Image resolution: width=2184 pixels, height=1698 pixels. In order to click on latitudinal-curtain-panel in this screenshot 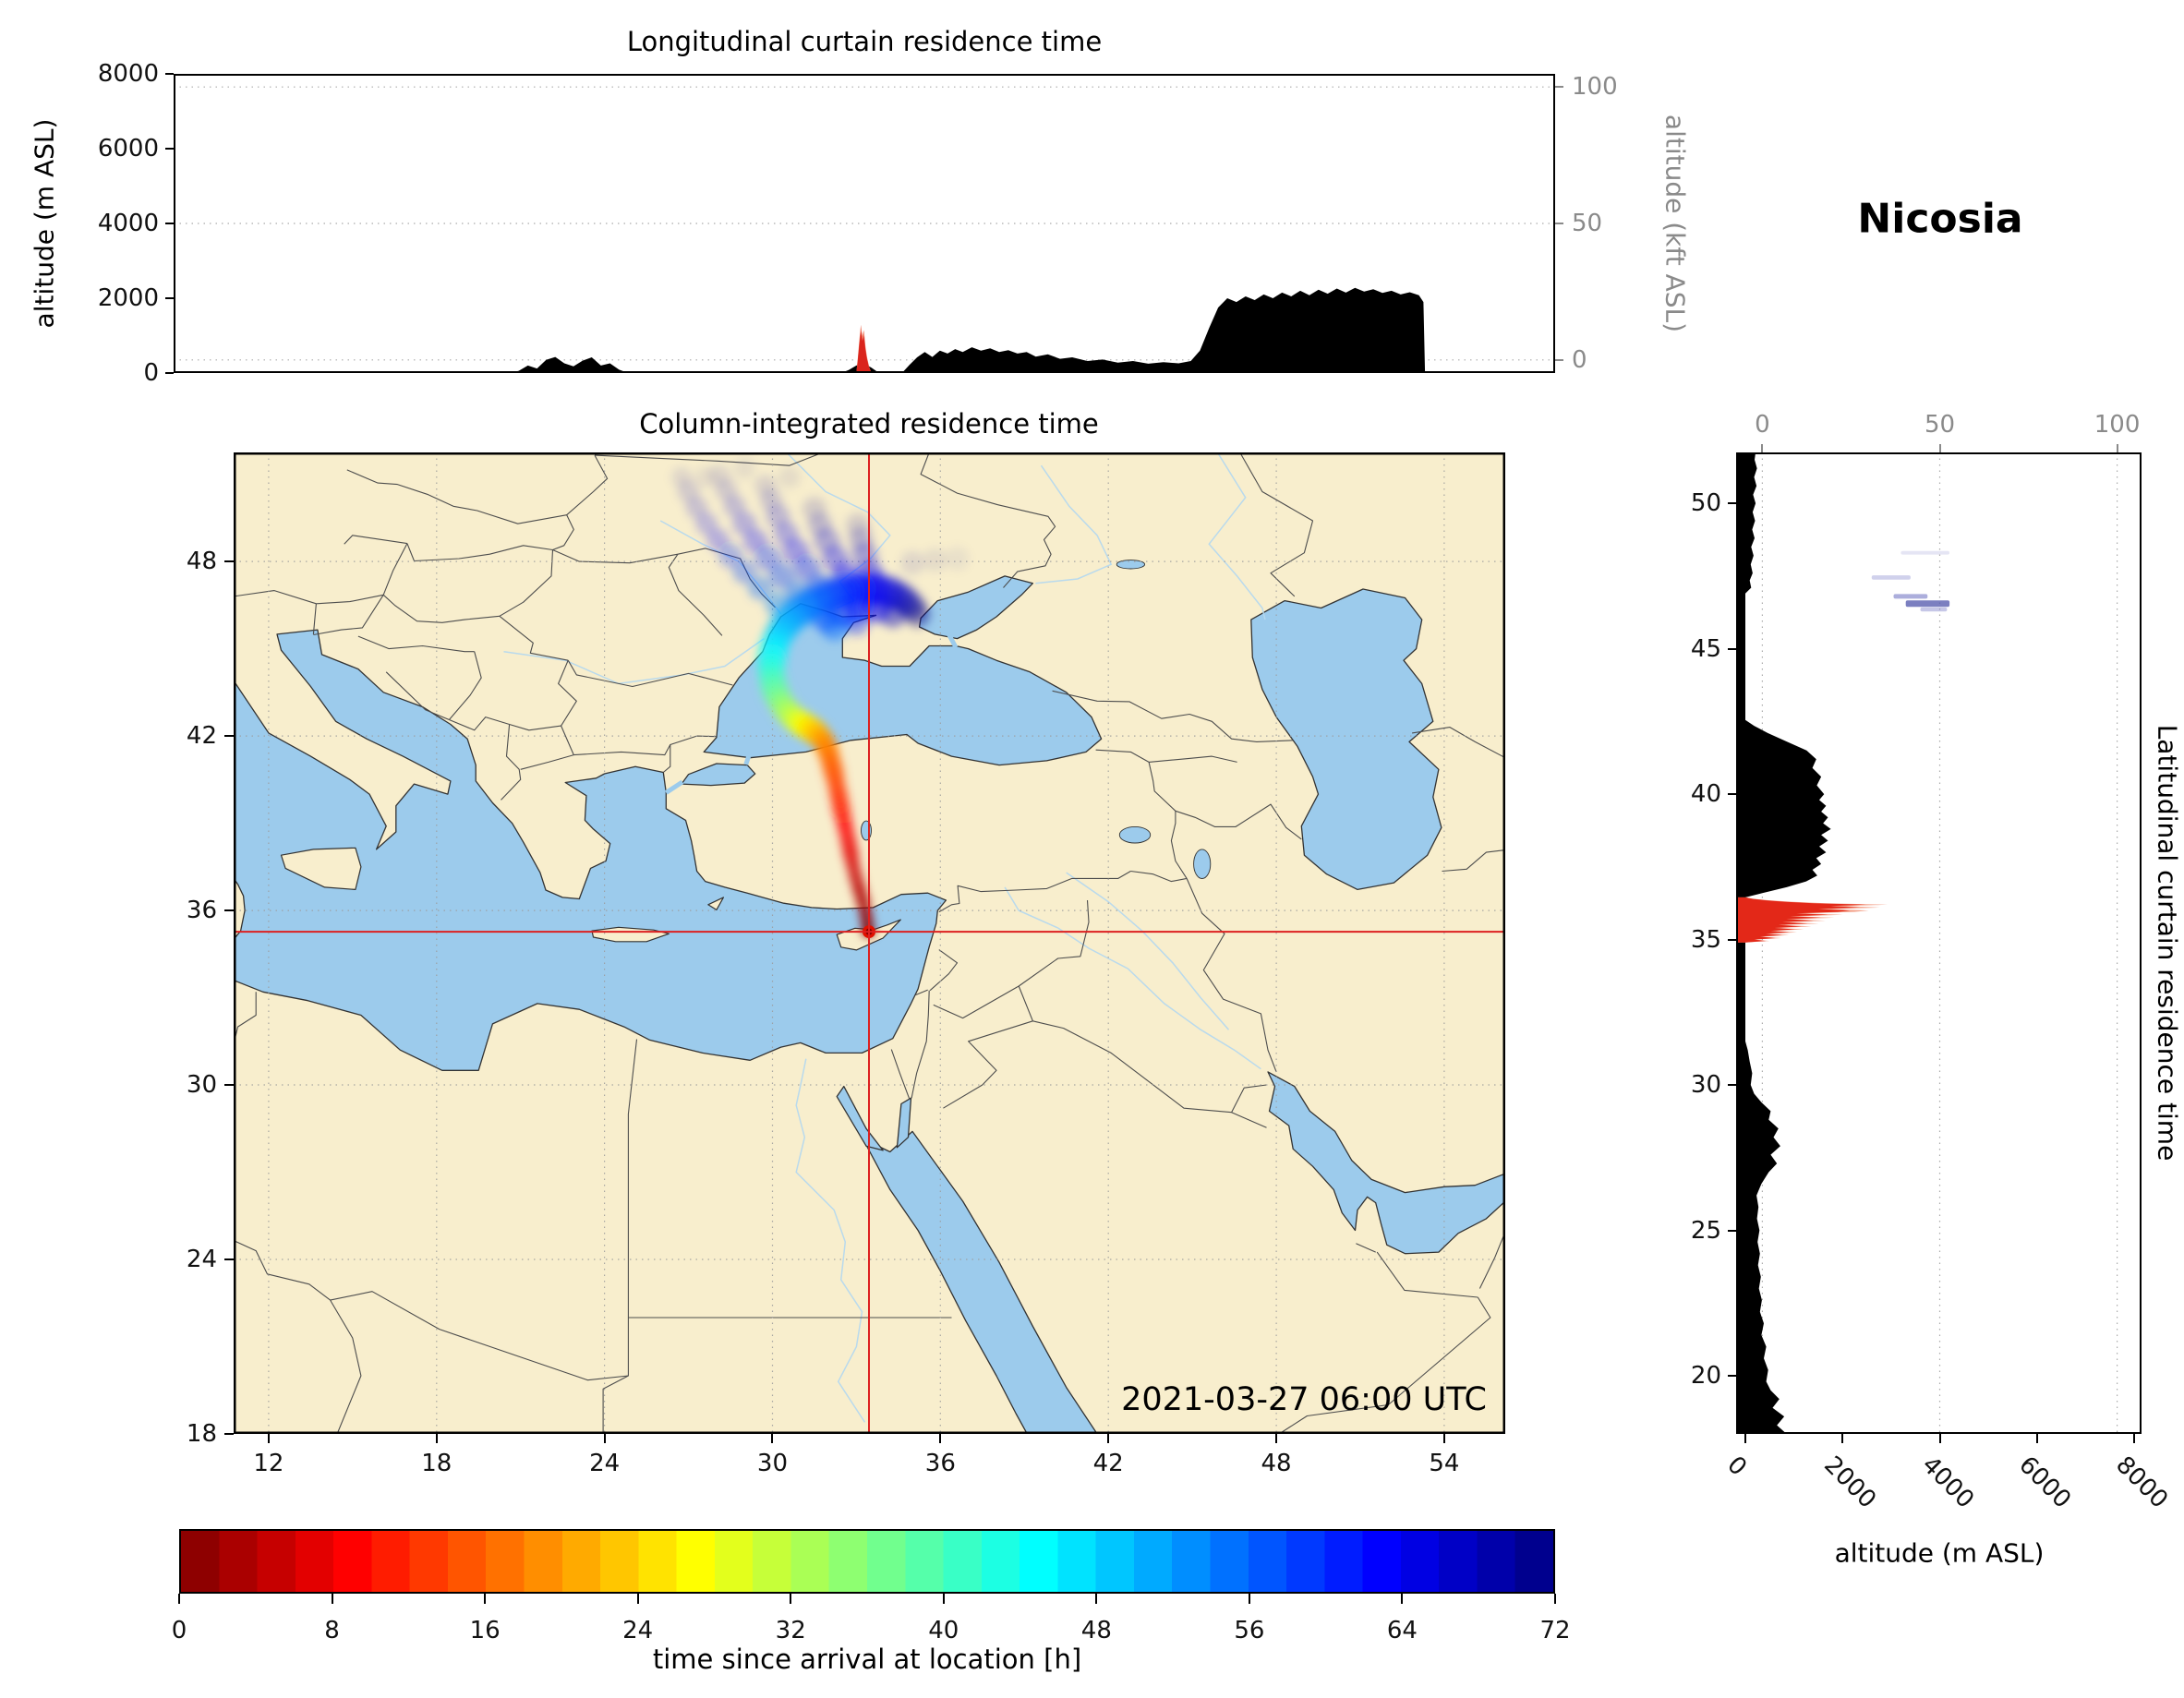, I will do `click(1939, 943)`.